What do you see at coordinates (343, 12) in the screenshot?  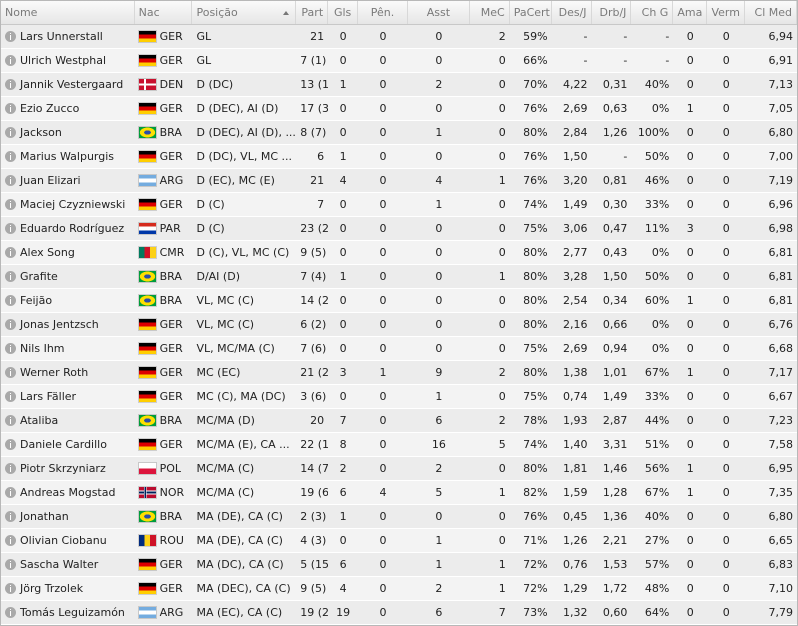 I see `column-header: Gls` at bounding box center [343, 12].